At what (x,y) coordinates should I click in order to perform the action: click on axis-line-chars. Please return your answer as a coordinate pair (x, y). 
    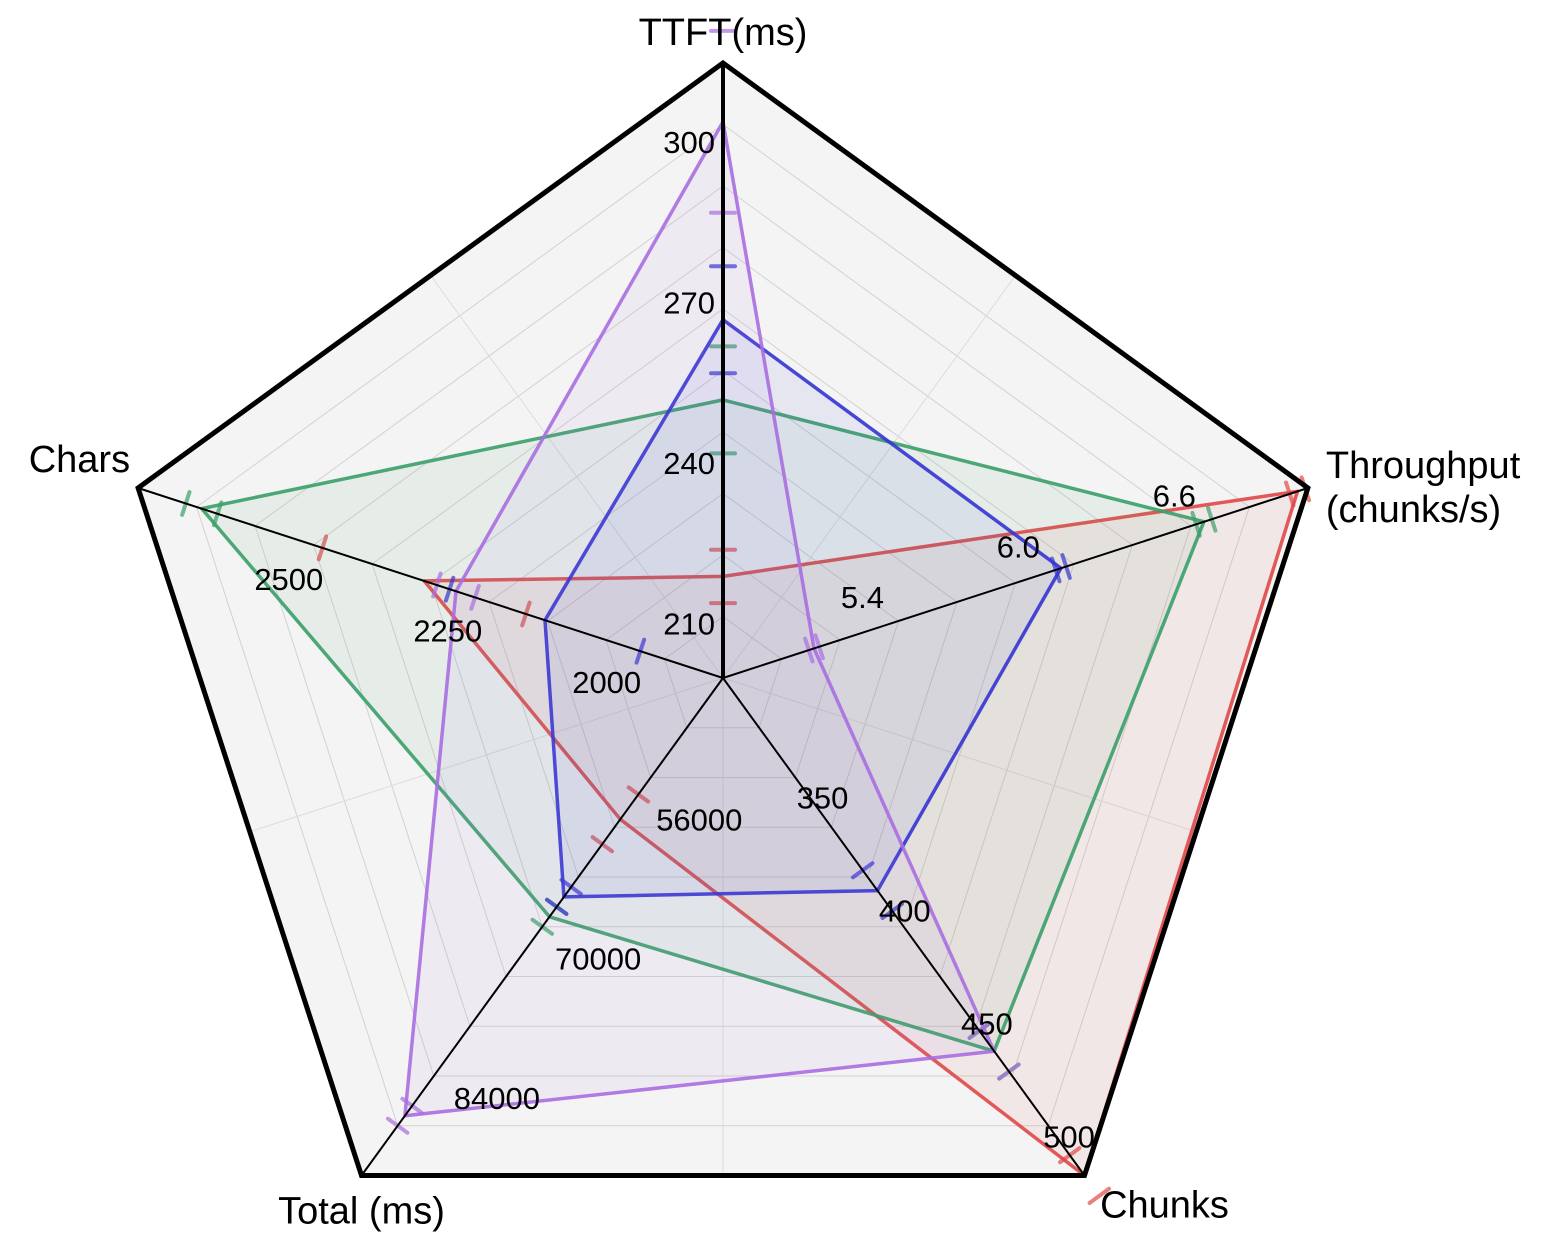
    Looking at the image, I should click on (430, 583).